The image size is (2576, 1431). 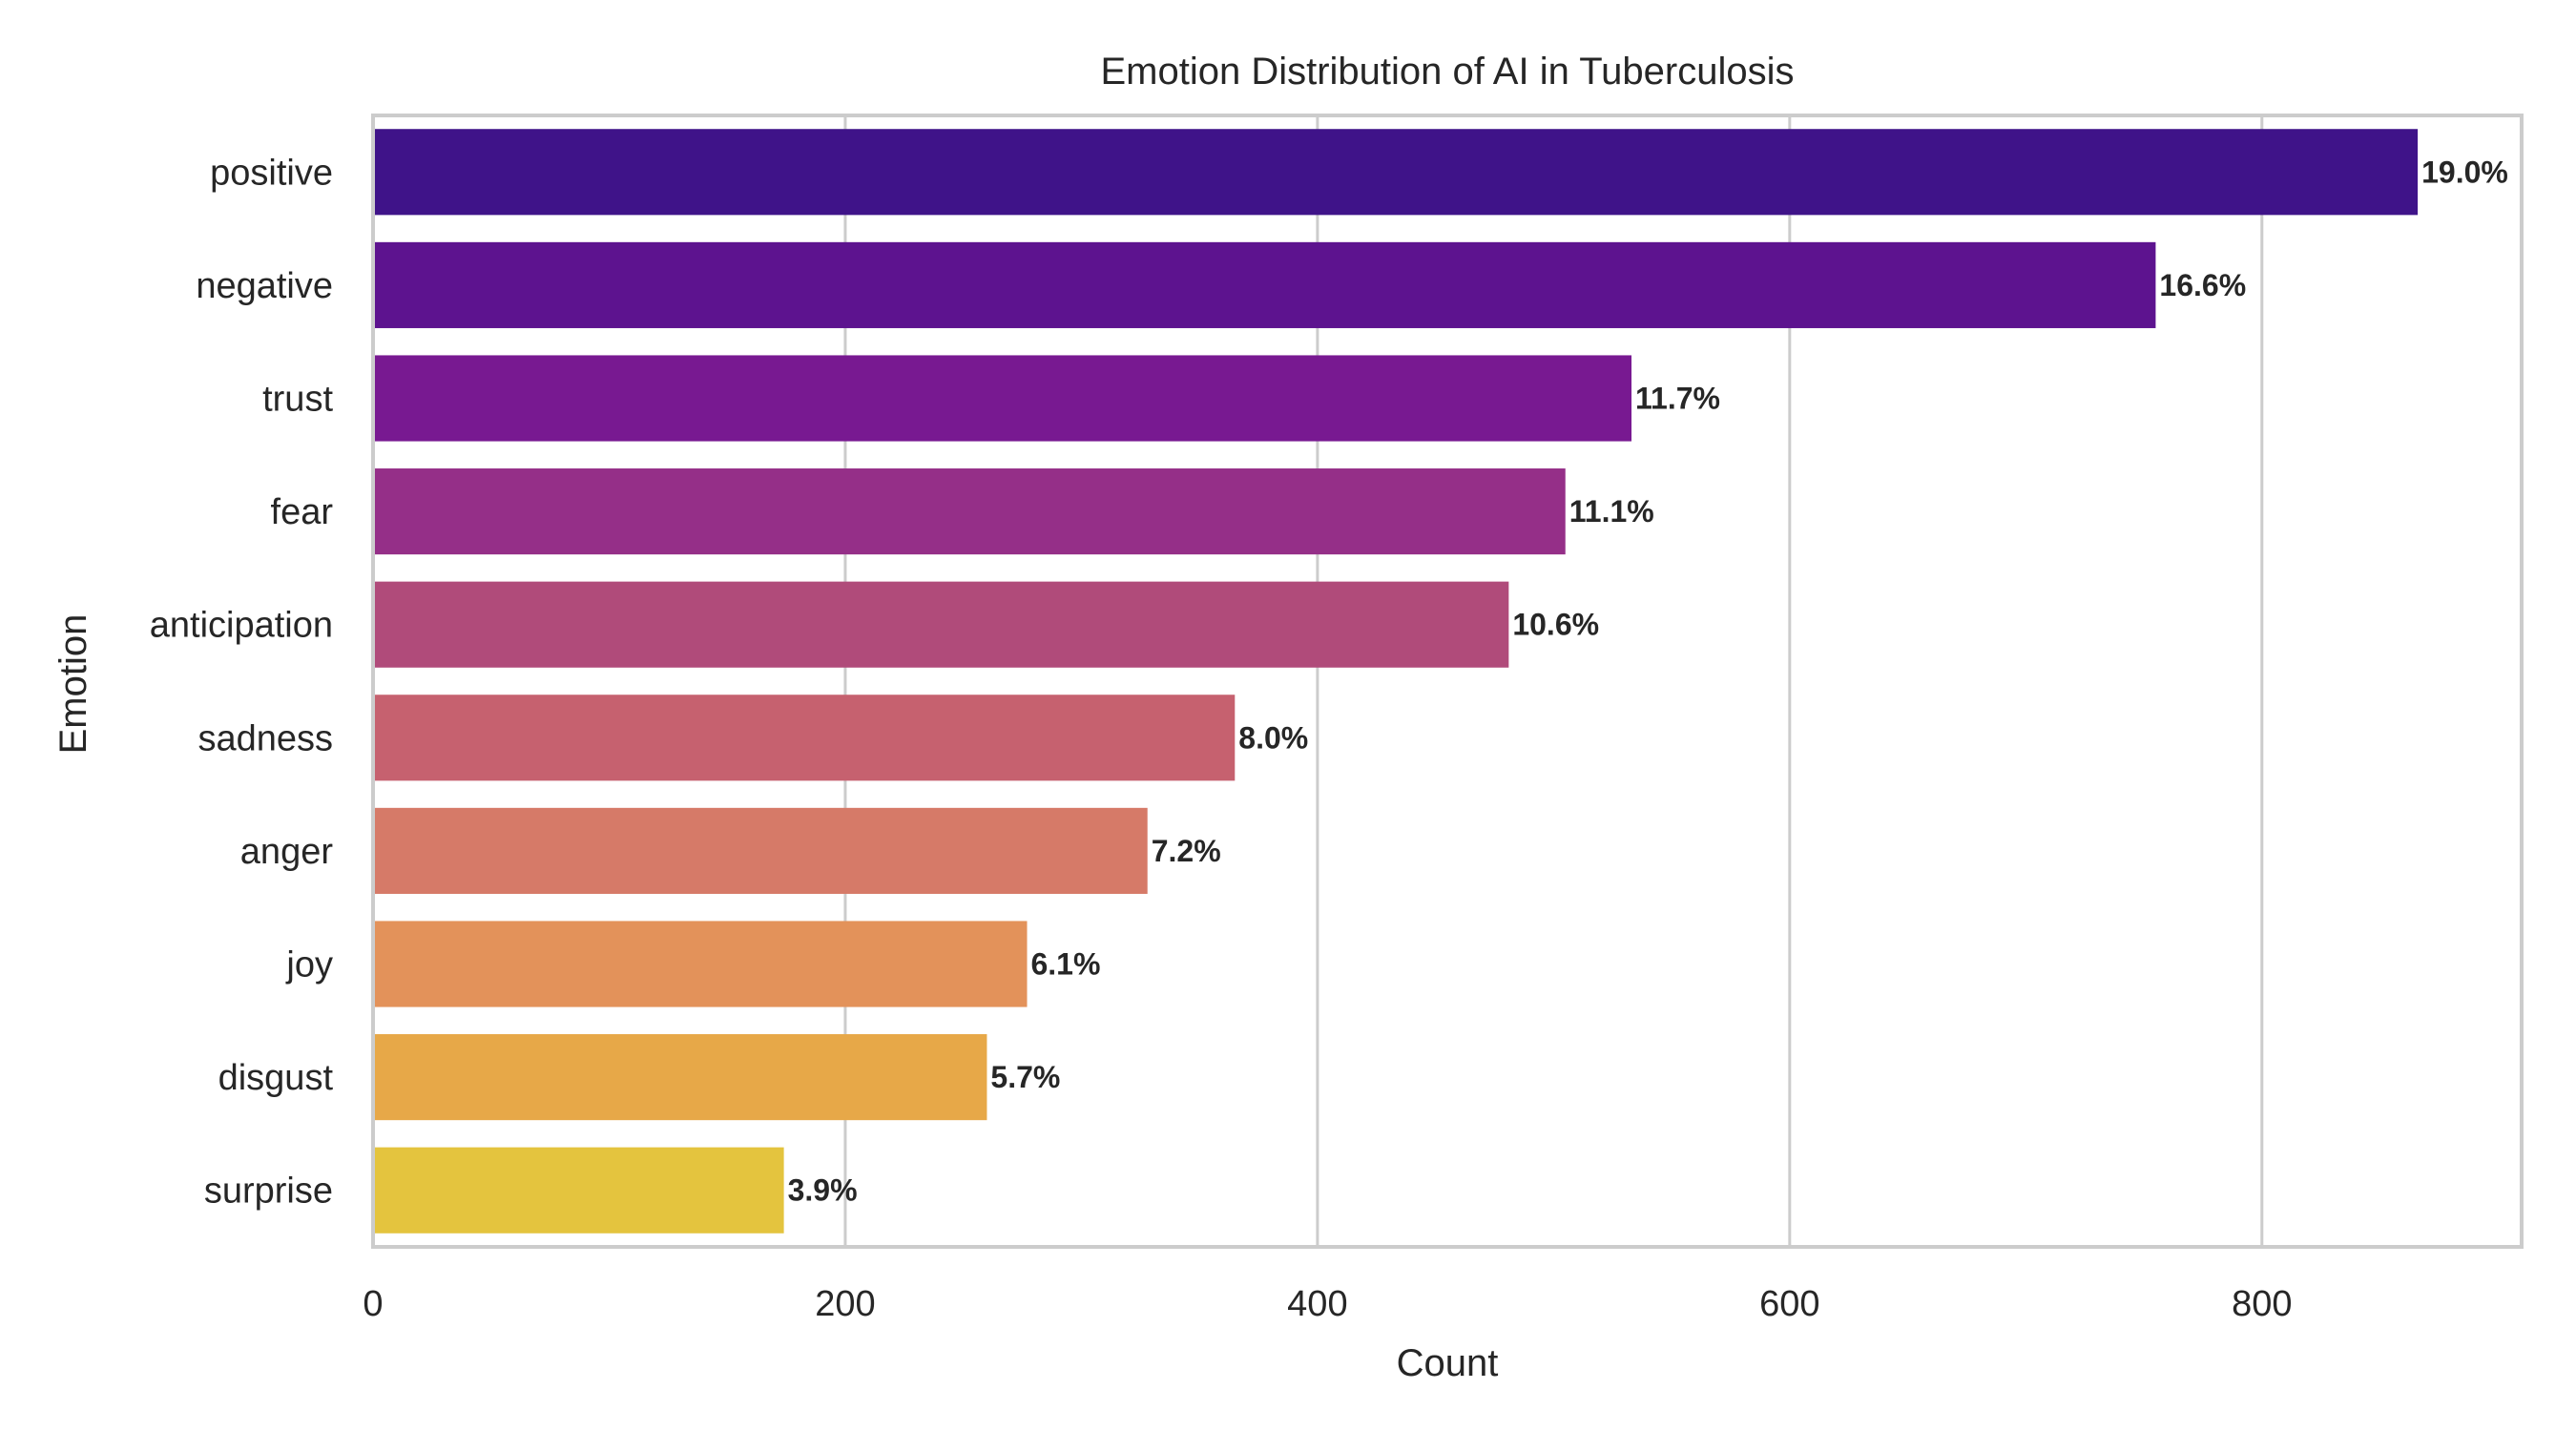 I want to click on y-tick-label-fear: fear, so click(x=302, y=512).